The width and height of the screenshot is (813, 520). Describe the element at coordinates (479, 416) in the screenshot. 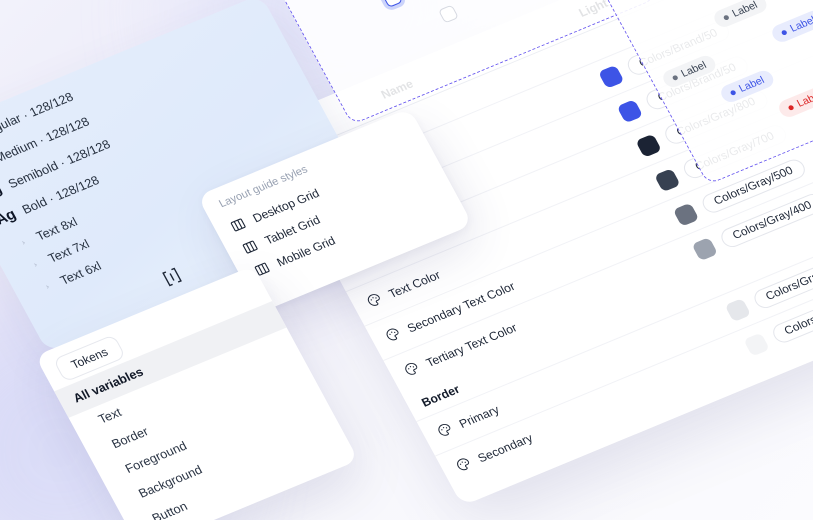

I see `variable-name: Primary` at that location.